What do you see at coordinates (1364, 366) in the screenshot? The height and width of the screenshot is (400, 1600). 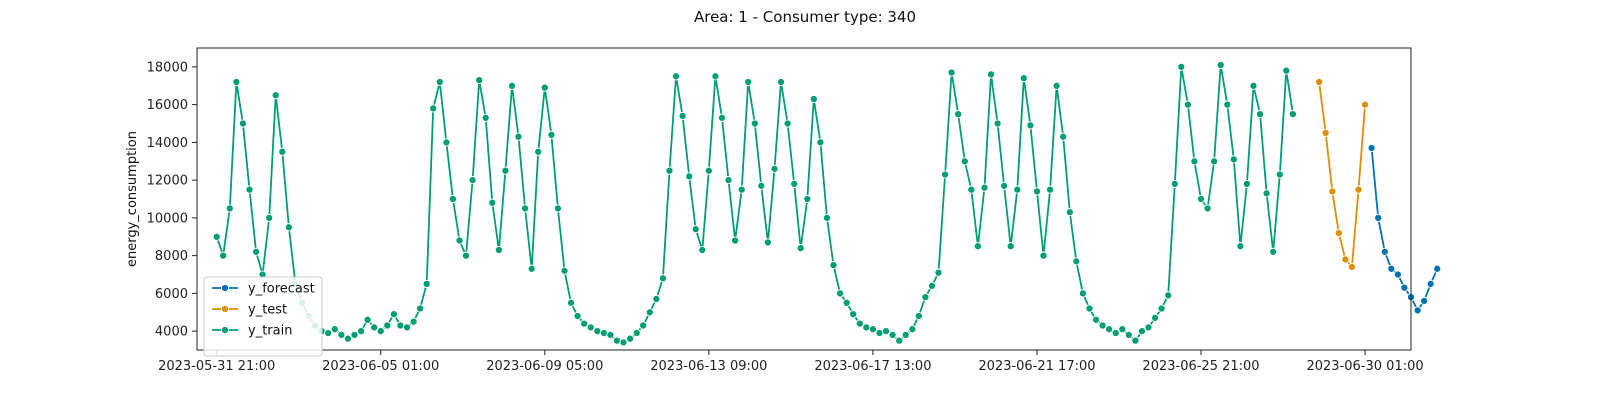 I see `x-tick-label-175: 2023-06-30 01:00` at bounding box center [1364, 366].